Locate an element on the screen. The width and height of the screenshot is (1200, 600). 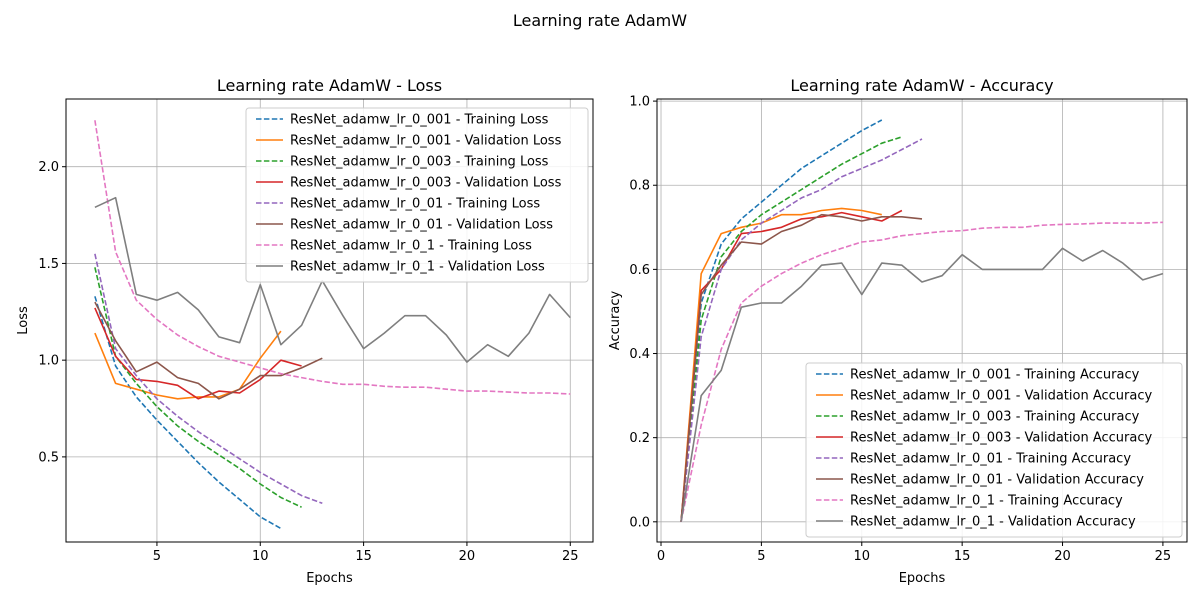
accuracy-ytick-label: 1.0 is located at coordinates (639, 102).